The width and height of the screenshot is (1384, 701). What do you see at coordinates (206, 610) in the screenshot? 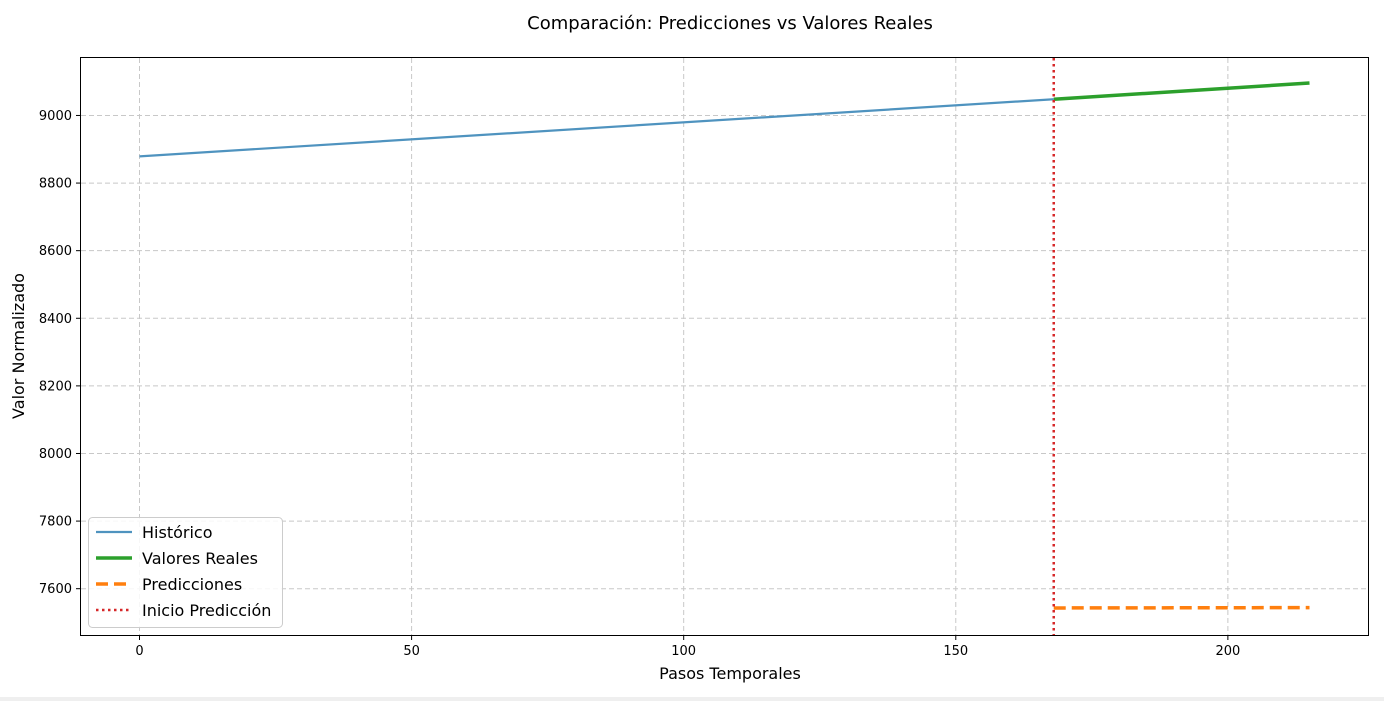
I see `legend-label: Inicio Predicción` at bounding box center [206, 610].